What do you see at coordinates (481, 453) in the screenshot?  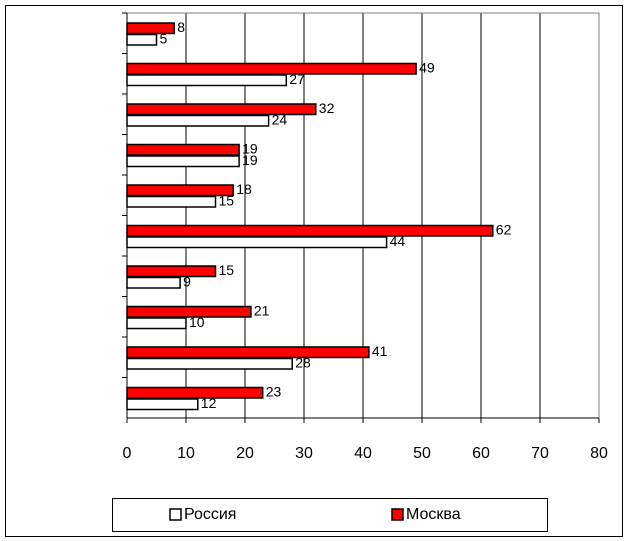 I see `x-tick-label: 60` at bounding box center [481, 453].